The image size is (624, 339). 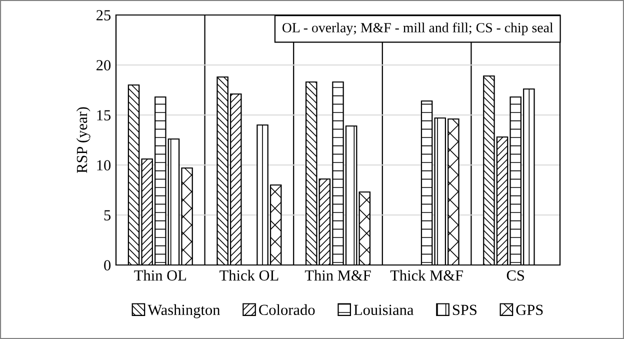 What do you see at coordinates (418, 29) in the screenshot?
I see `annotation: OL - overlay; M&F - mill and fill; CS - chip seal` at bounding box center [418, 29].